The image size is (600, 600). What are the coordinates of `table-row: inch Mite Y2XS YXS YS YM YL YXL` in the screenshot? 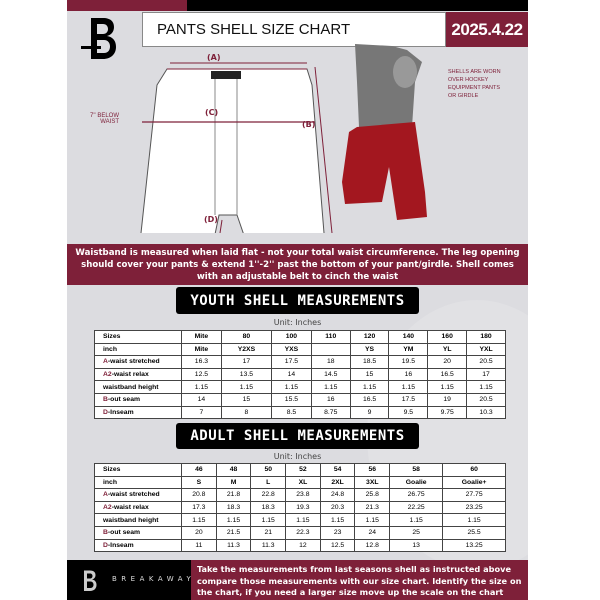 It's located at (300, 349).